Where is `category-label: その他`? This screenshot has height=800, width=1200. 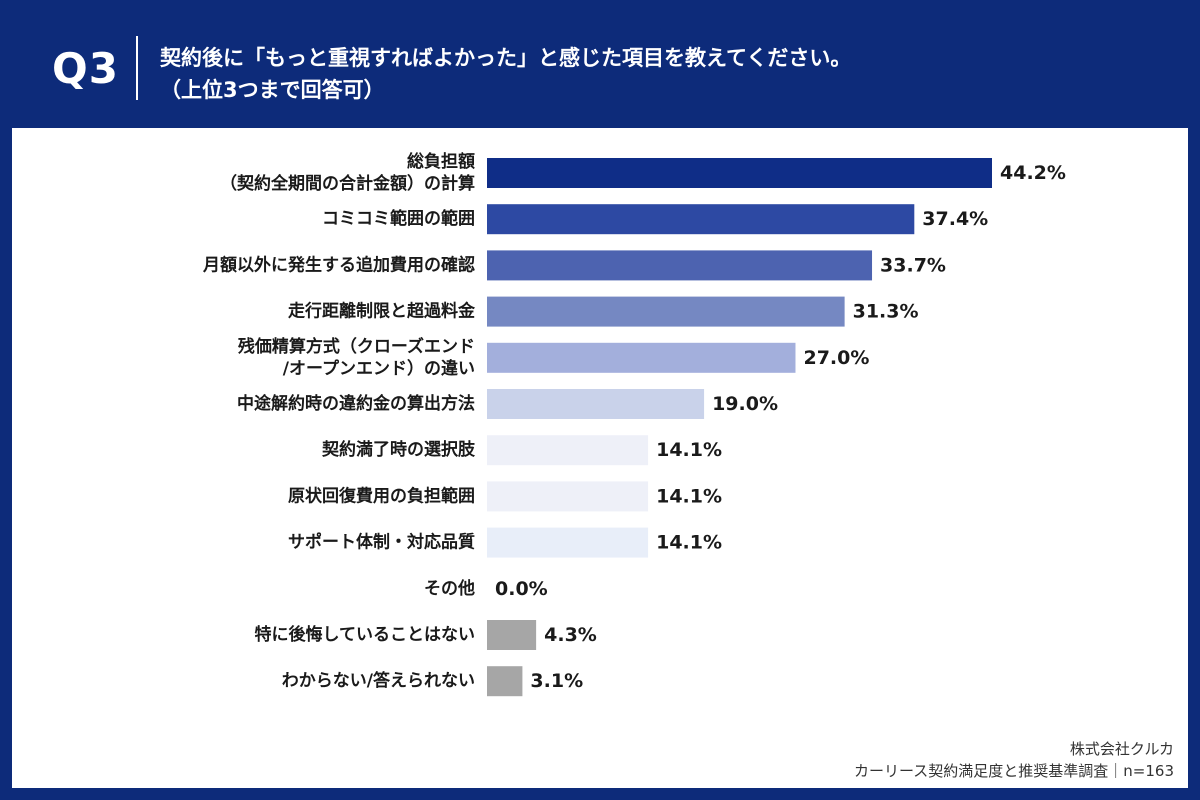
category-label: その他 is located at coordinates (449, 588).